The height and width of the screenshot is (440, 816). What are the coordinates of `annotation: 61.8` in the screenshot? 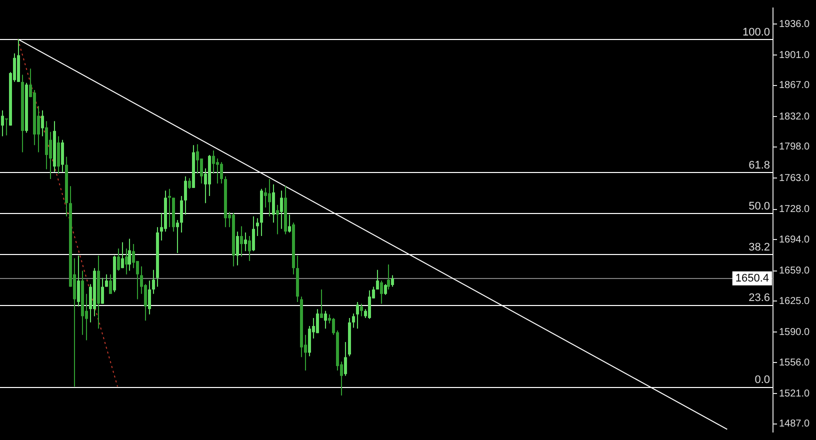 It's located at (759, 165).